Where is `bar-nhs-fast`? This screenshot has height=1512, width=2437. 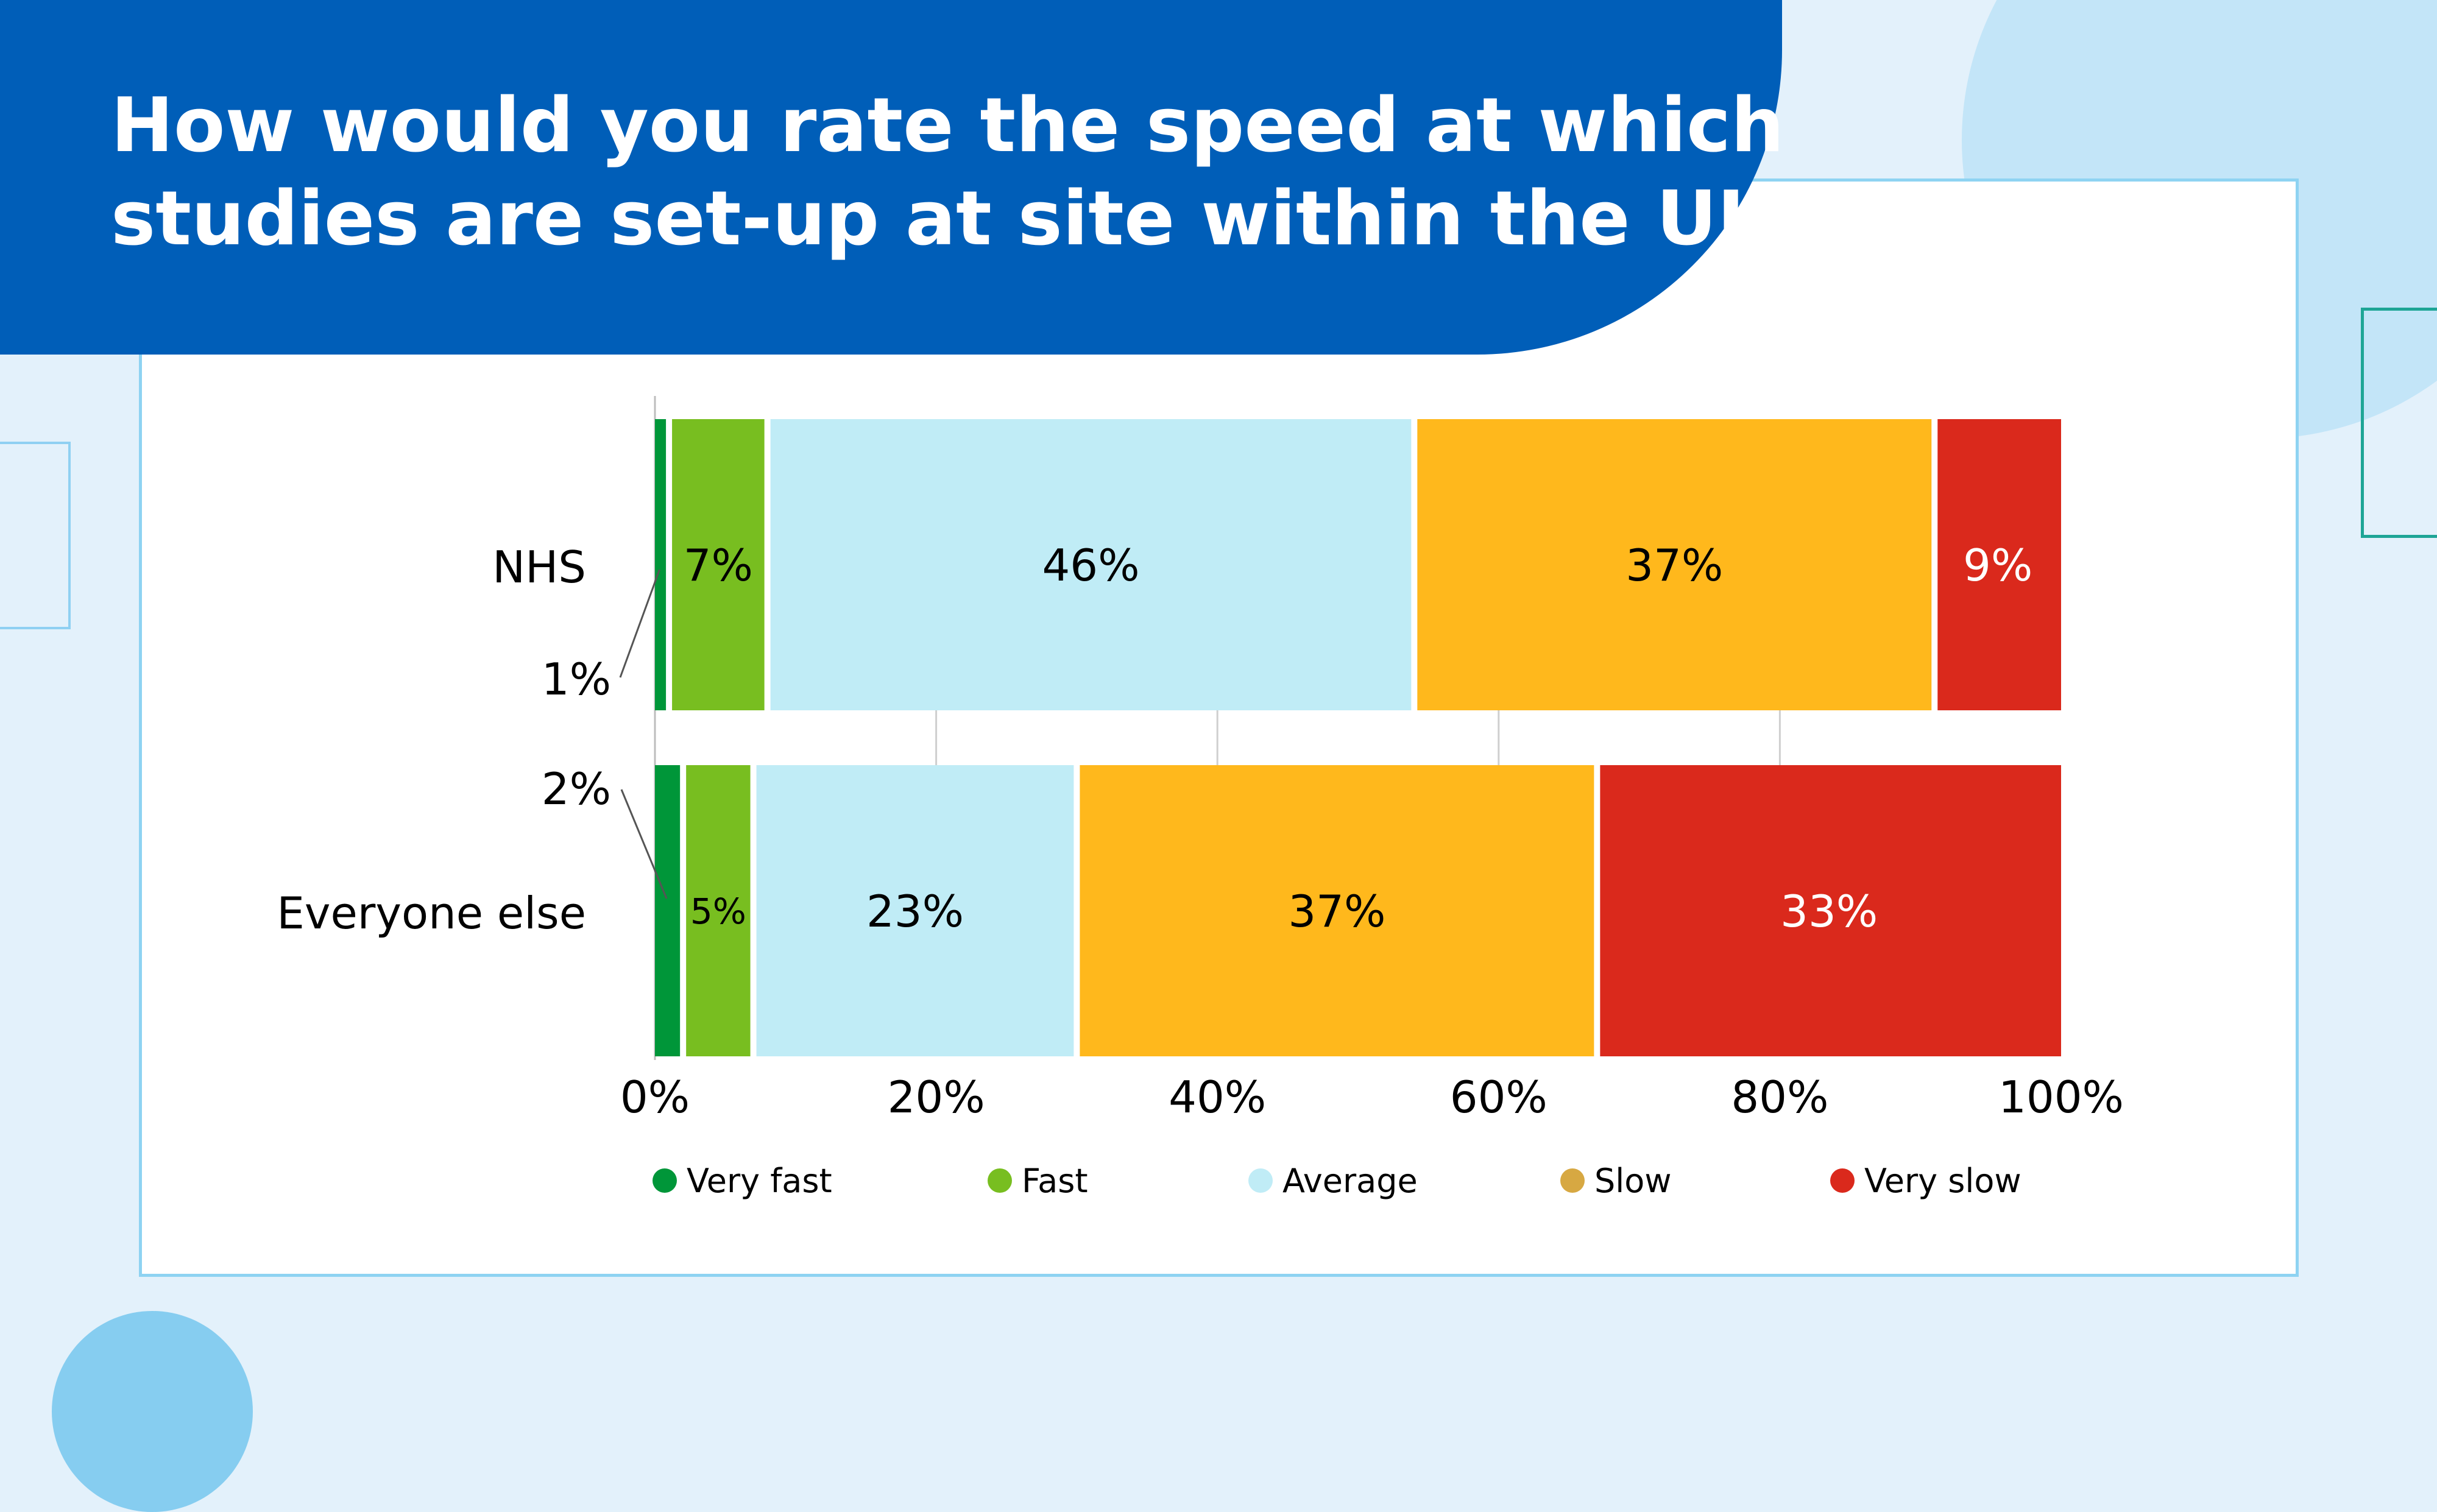 bar-nhs-fast is located at coordinates (718, 564).